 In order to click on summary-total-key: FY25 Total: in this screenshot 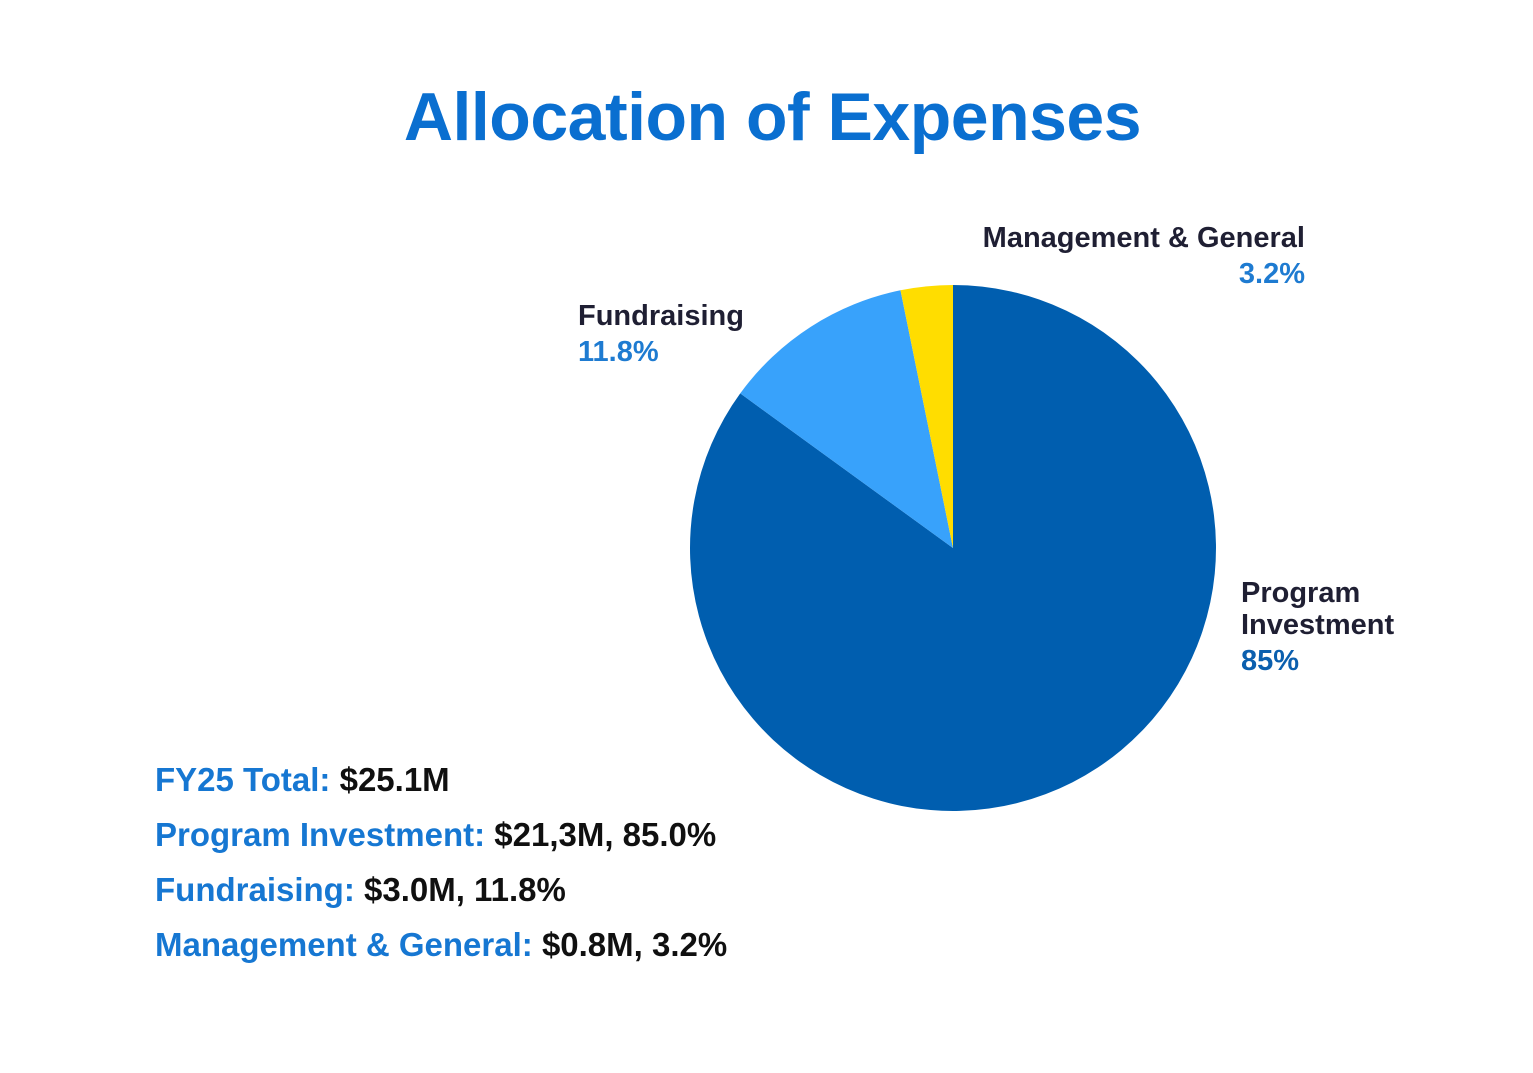, I will do `click(243, 779)`.